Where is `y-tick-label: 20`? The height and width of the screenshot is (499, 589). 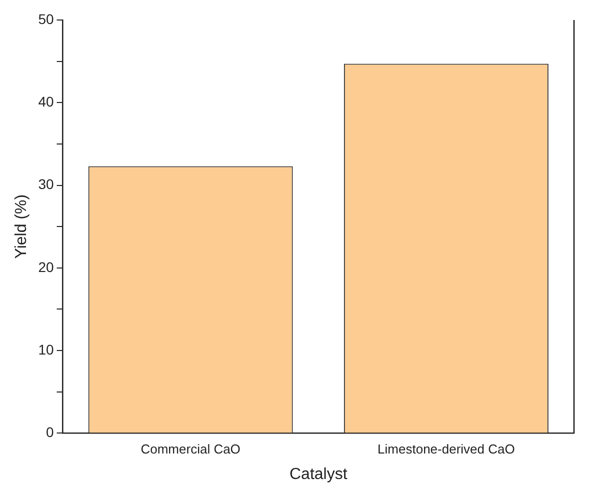
y-tick-label: 20 is located at coordinates (46, 266).